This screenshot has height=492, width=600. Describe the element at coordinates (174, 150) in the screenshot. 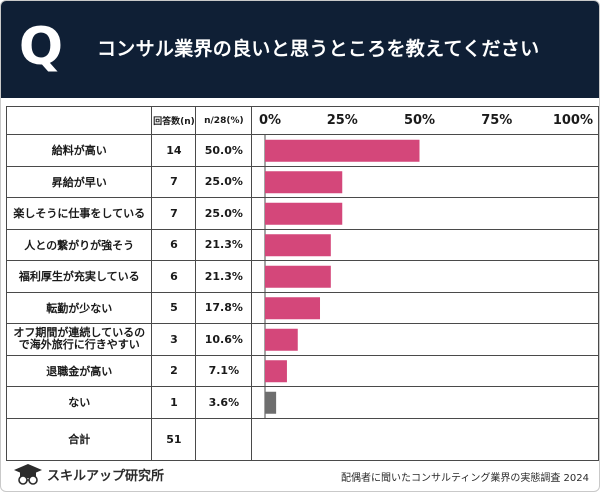

I see `row-count: 14` at that location.